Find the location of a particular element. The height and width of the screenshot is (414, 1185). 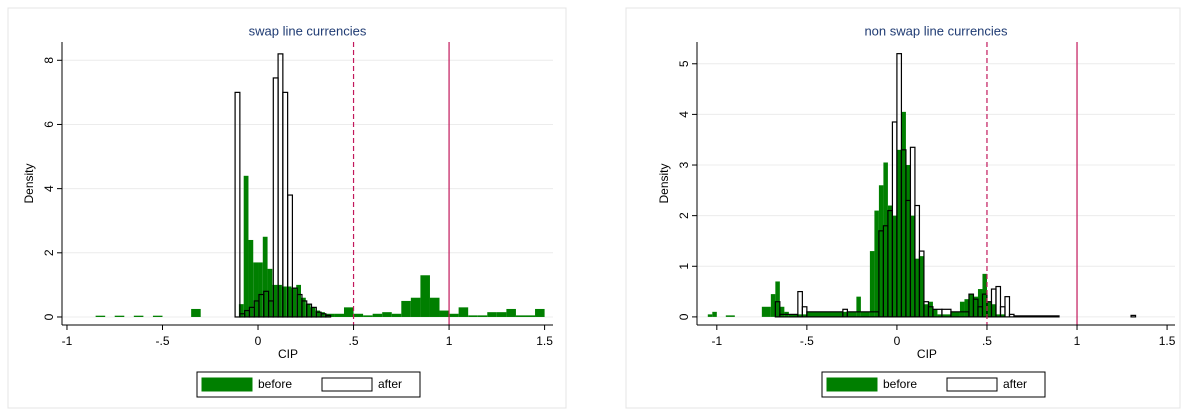

y-tick-label: 6 is located at coordinates (49, 124).